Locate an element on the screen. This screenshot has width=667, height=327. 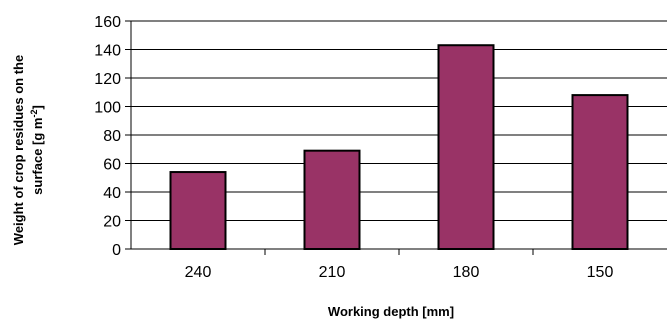
y-axis-title-line2-suffix: ] is located at coordinates (37, 107).